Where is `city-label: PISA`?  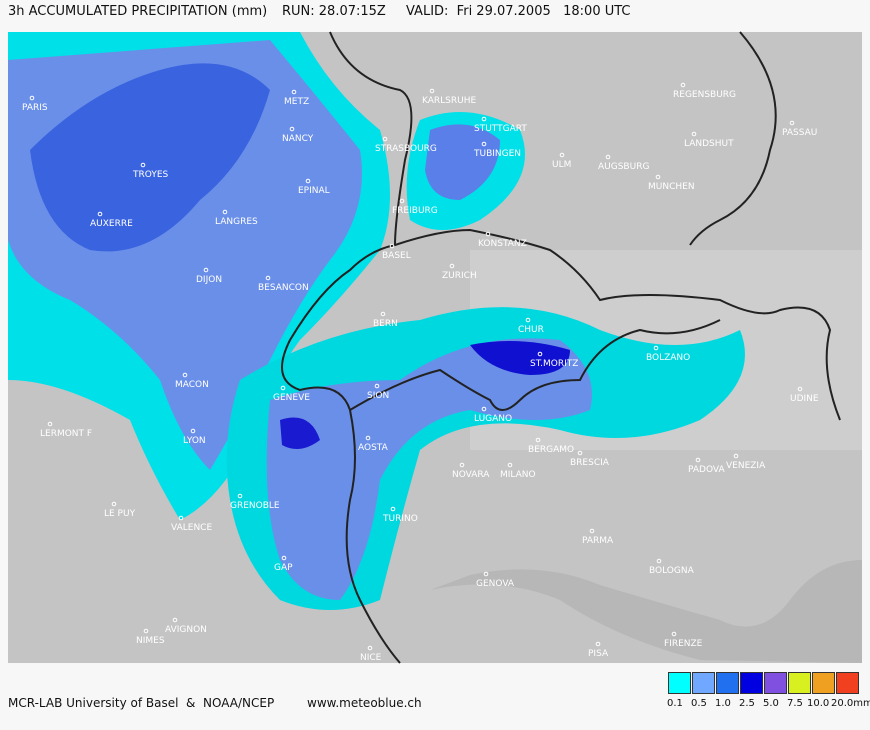
city-label: PISA is located at coordinates (598, 654).